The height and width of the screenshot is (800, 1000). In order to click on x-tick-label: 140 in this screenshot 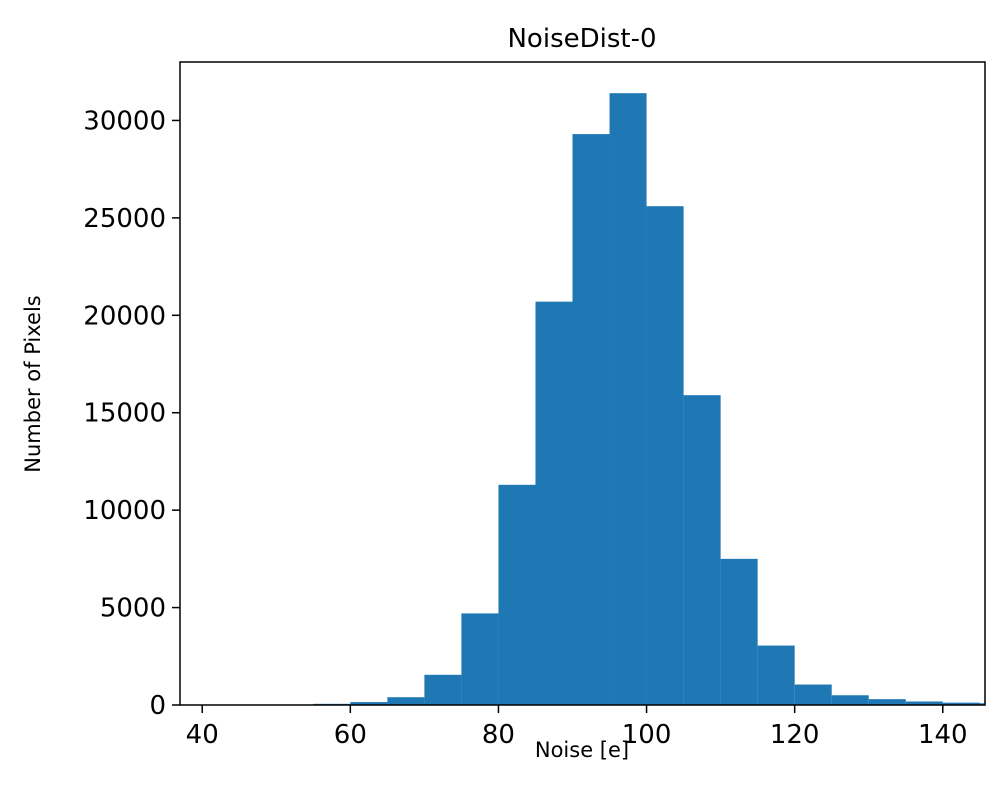, I will do `click(943, 735)`.